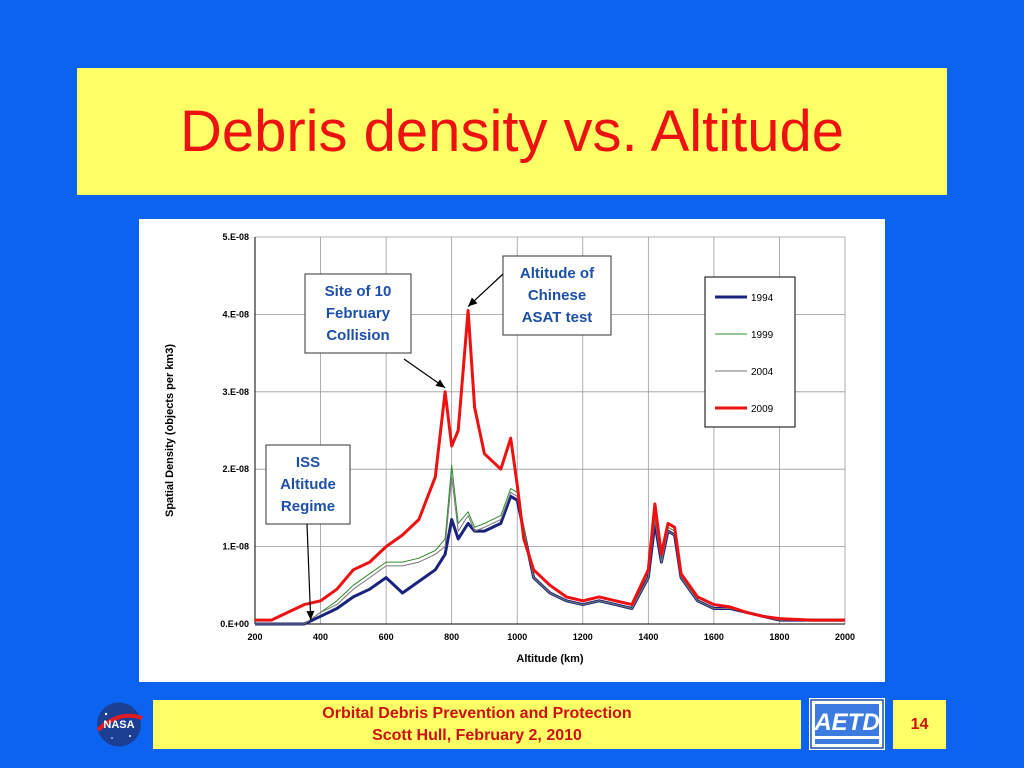  What do you see at coordinates (320, 637) in the screenshot?
I see `x-tick-label: 400` at bounding box center [320, 637].